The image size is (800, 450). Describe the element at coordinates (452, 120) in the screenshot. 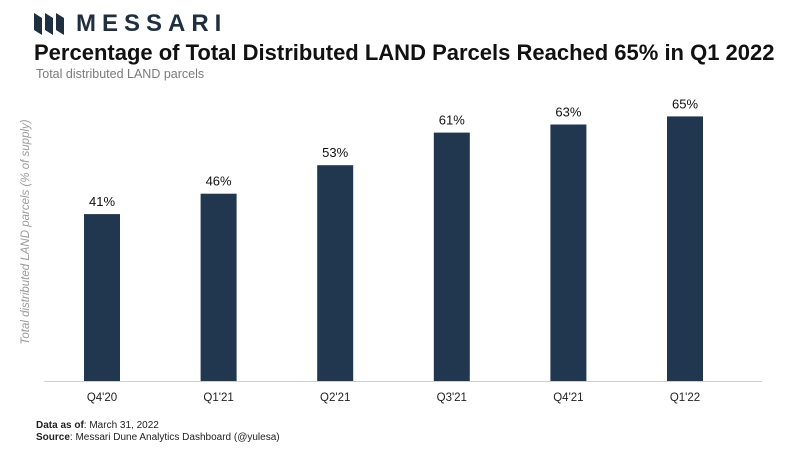

I see `data-label-3: 61%` at that location.